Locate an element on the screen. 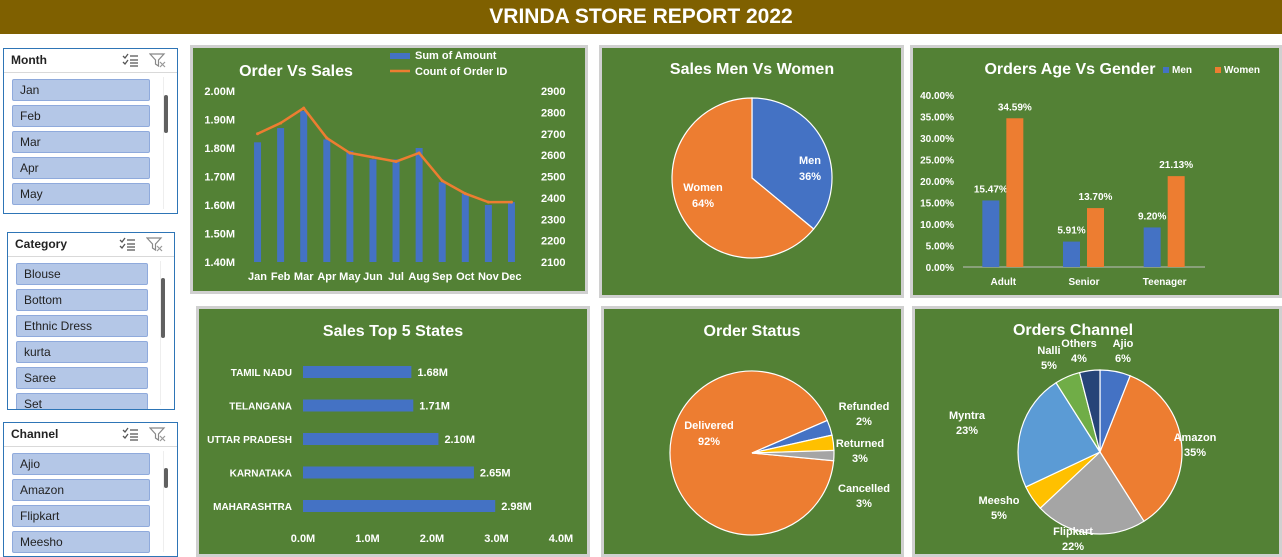 The width and height of the screenshot is (1282, 557). order-count-point-may is located at coordinates (350, 153).